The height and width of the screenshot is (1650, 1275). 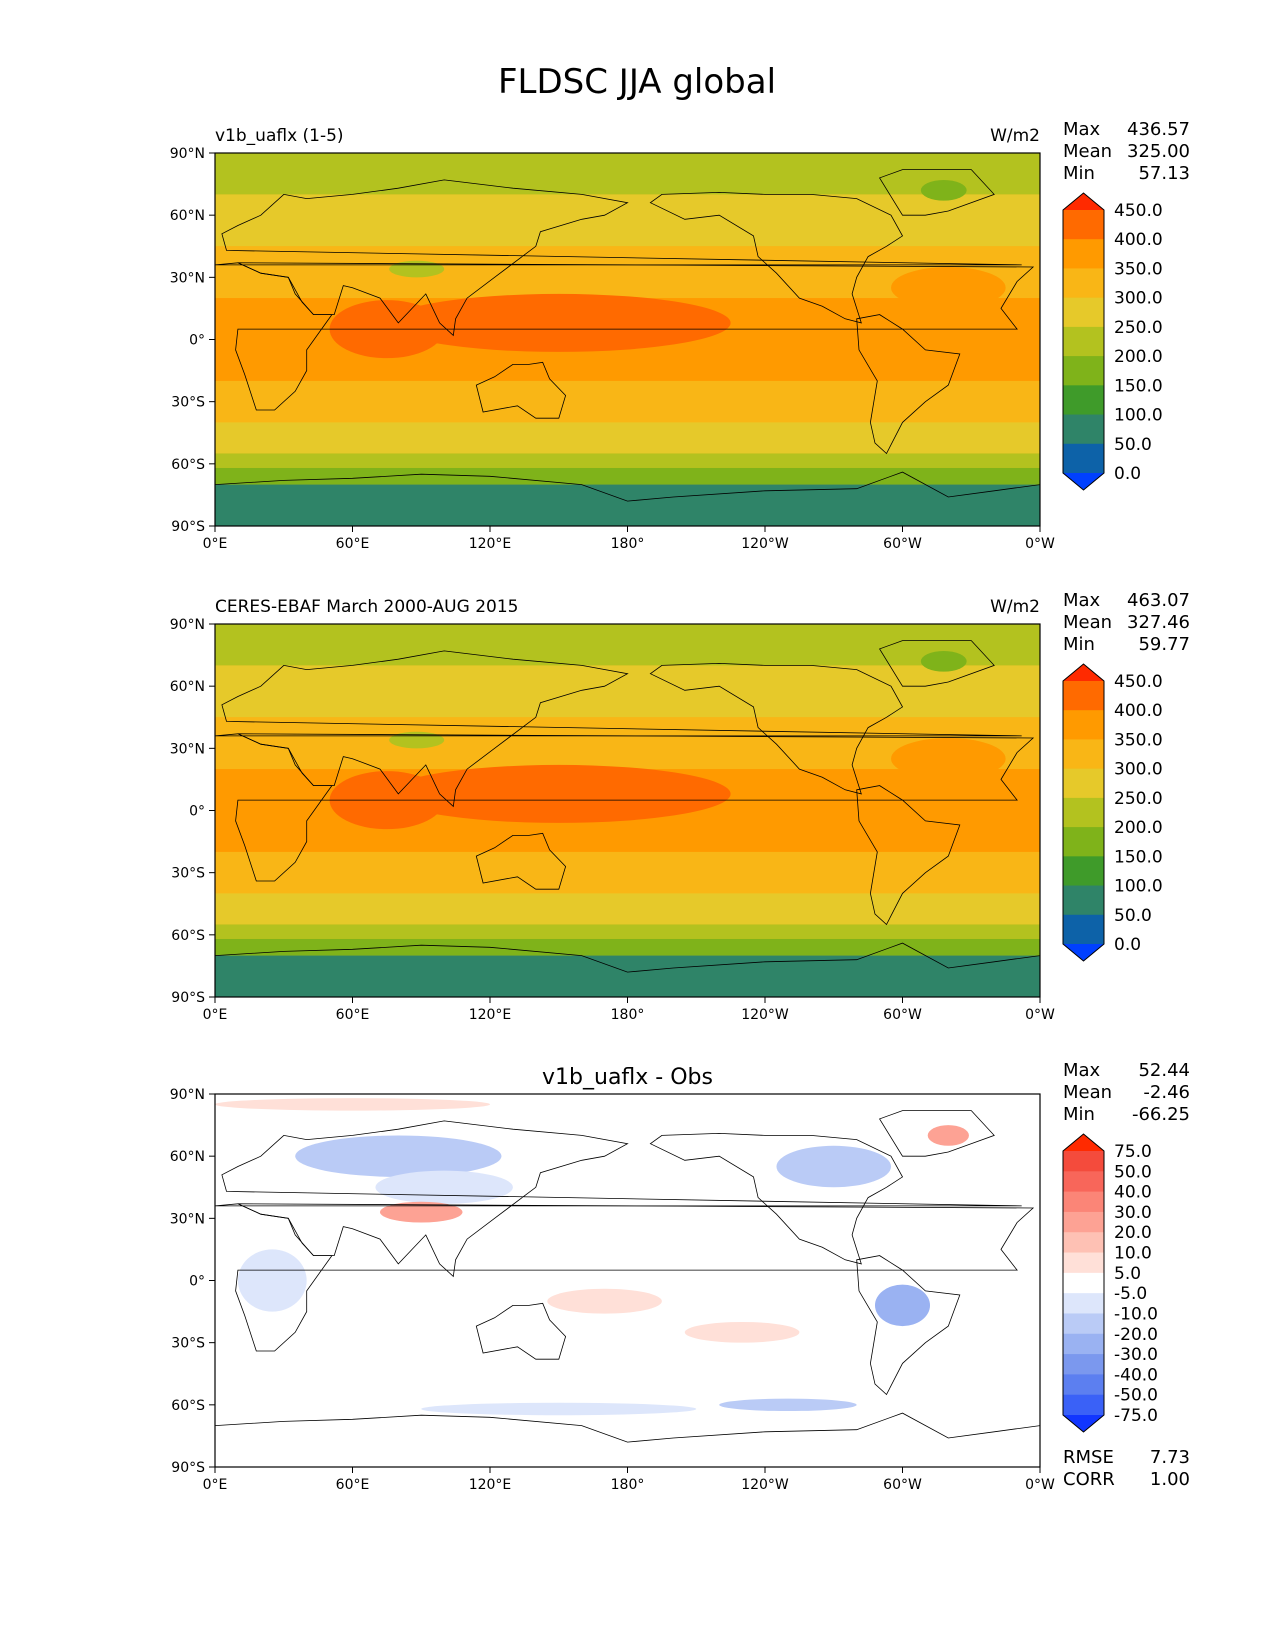 I want to click on colorbar-extend-max, so click(x=1083, y=201).